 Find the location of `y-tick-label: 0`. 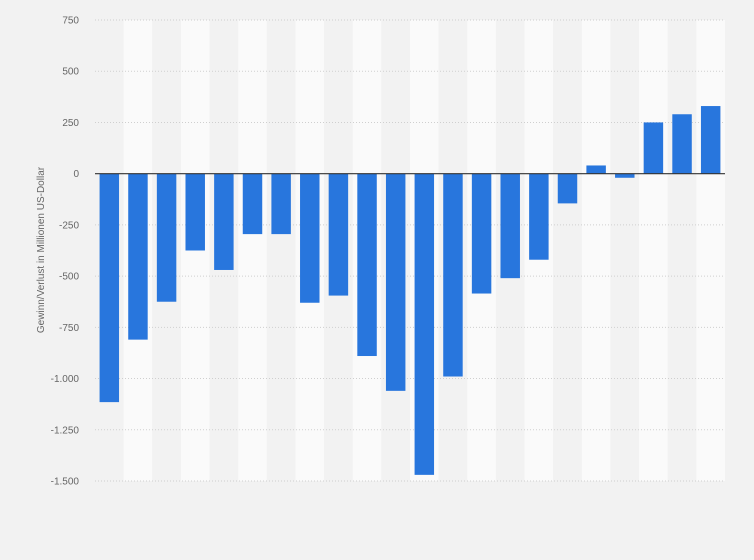

y-tick-label: 0 is located at coordinates (76, 174).